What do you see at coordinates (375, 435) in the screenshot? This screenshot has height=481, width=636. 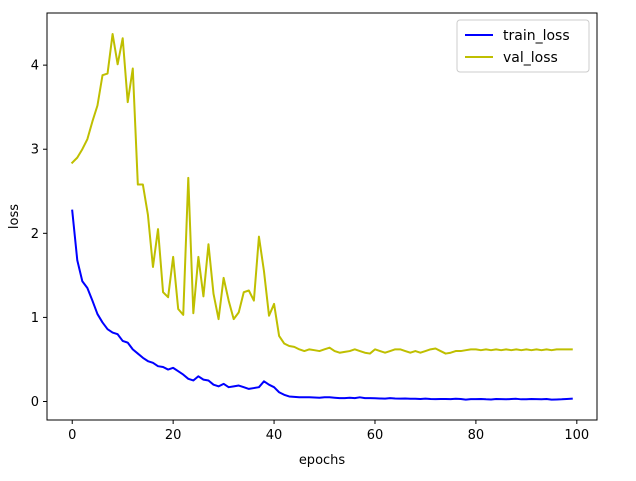 I see `x-tick-label: 60` at bounding box center [375, 435].